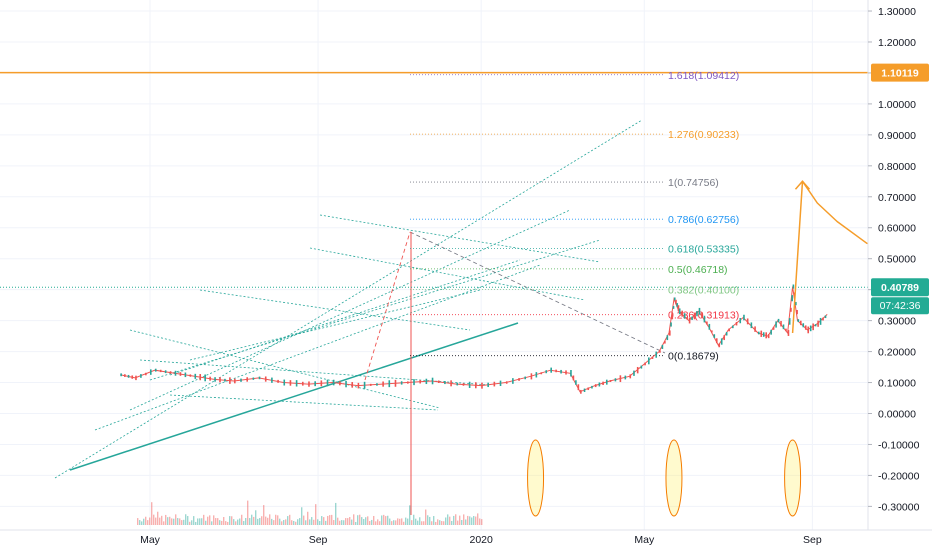 This screenshot has width=932, height=550. What do you see at coordinates (674, 478) in the screenshot?
I see `volume-highlight-oval` at bounding box center [674, 478].